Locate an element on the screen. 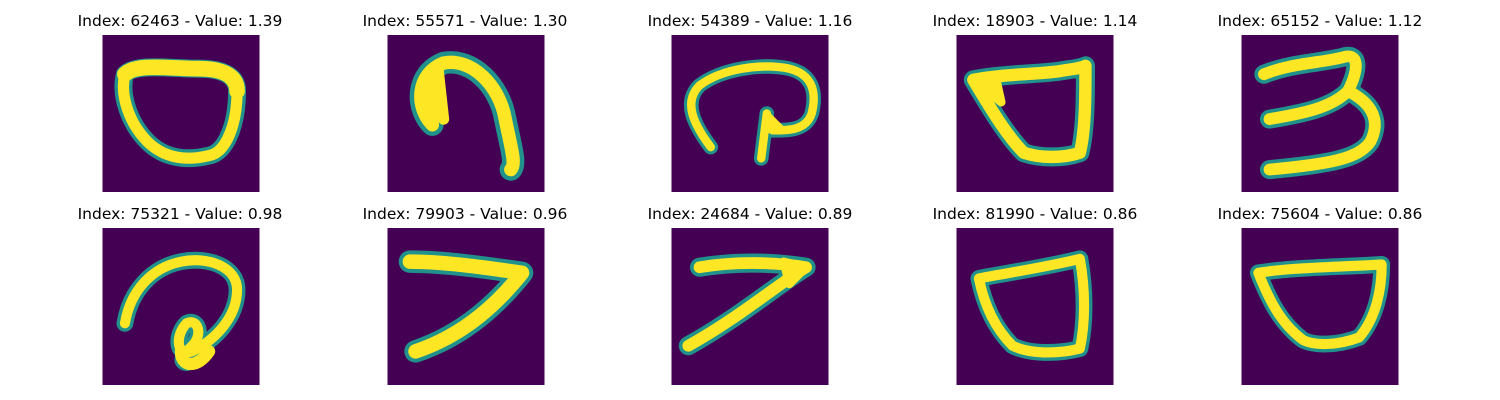  tile-title-4: Index: 18903 - Value: 1.14 is located at coordinates (1035, 21).